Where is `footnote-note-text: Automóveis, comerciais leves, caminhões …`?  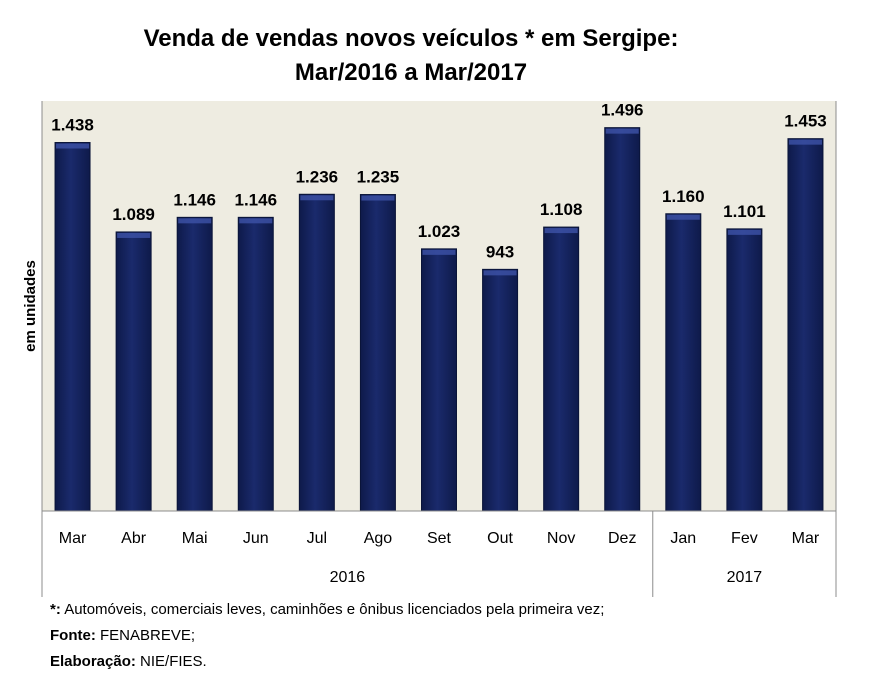
footnote-note-text: Automóveis, comerciais leves, caminhões … is located at coordinates (334, 609).